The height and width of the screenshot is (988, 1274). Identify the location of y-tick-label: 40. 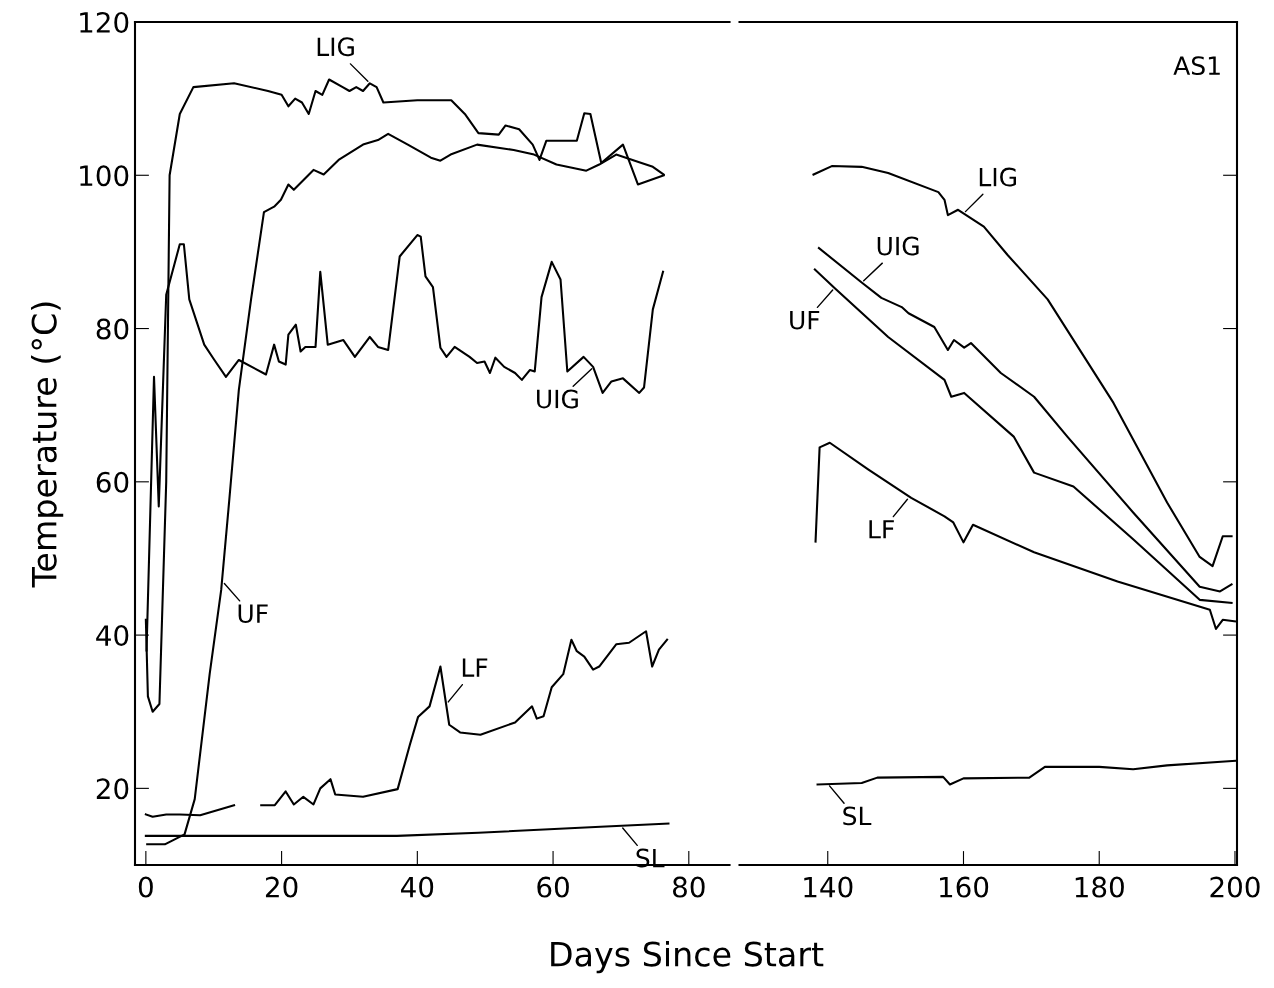
(112, 636).